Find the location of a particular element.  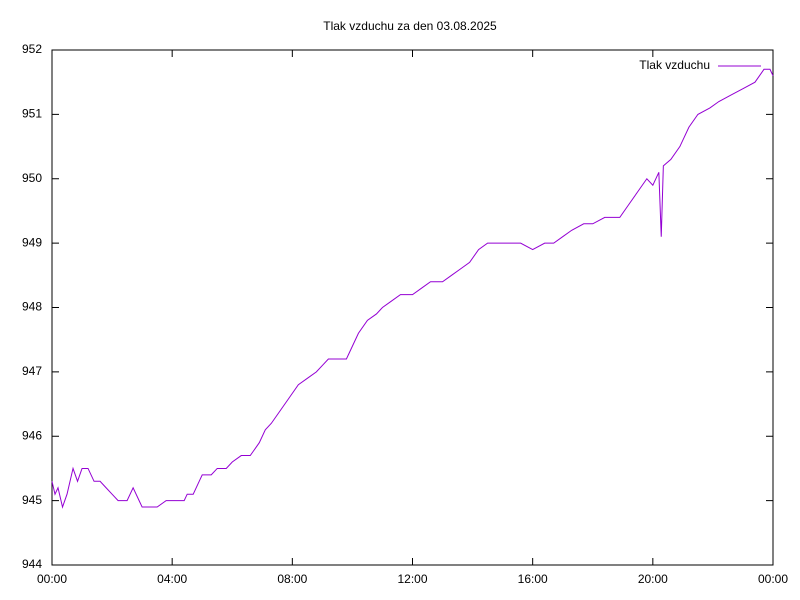

y-tick-label: 946 is located at coordinates (32, 435).